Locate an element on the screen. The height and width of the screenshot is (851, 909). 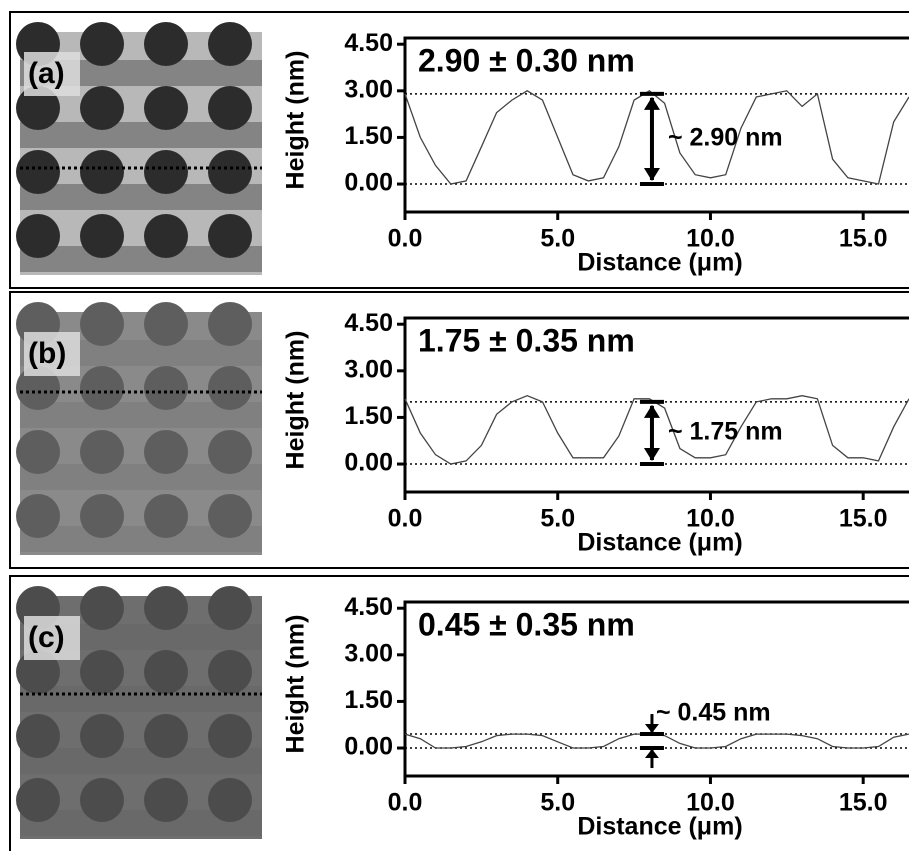
panel-label: (b) is located at coordinates (47, 353).